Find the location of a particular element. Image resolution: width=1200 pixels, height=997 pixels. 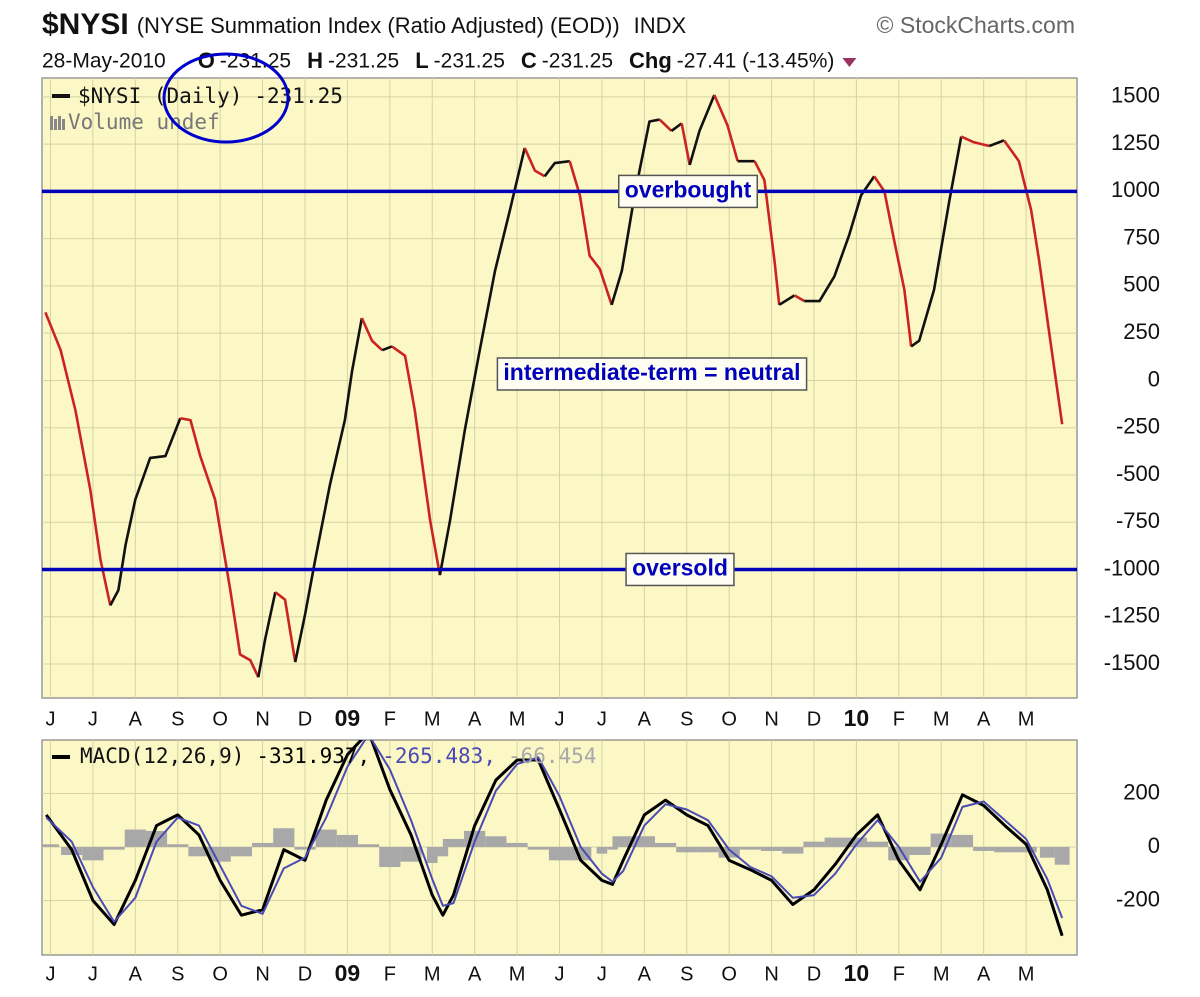

change-arrow is located at coordinates (849, 62).